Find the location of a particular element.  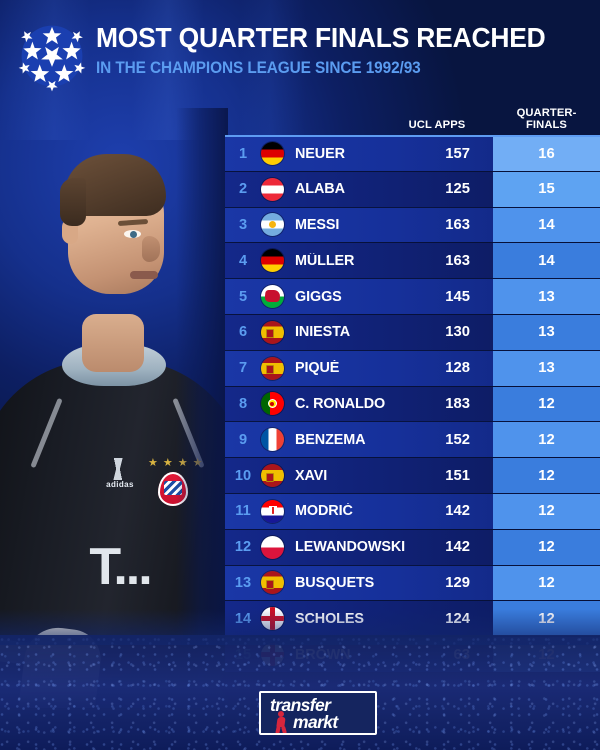

column-header-quarter-finals: QUARTER- FINALS is located at coordinates (546, 119).